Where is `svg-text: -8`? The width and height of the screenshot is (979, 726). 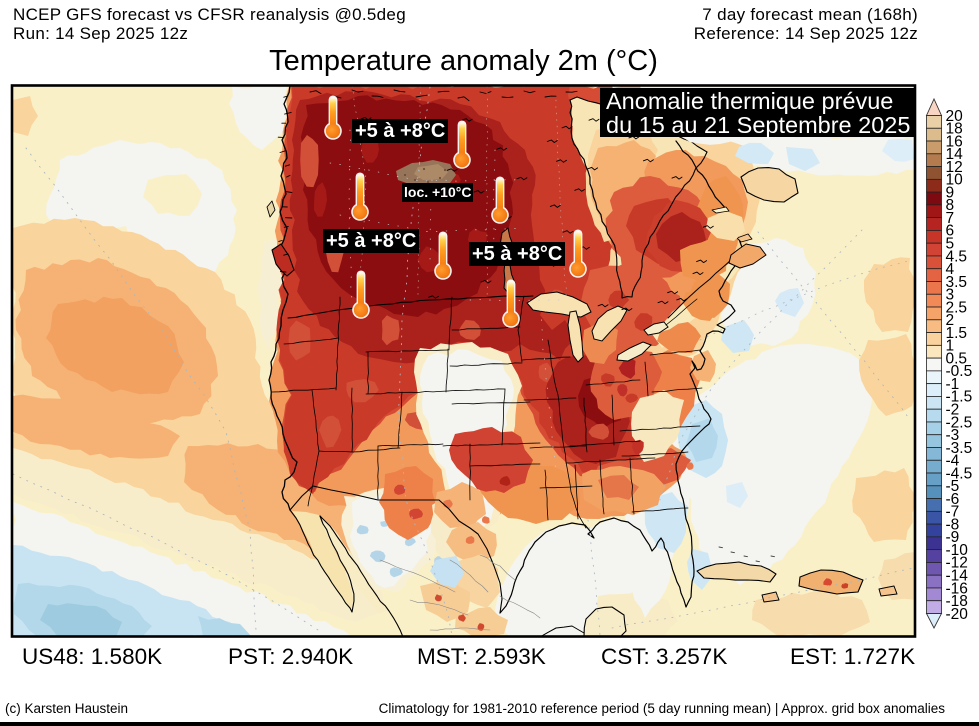
svg-text: -8 is located at coordinates (953, 524).